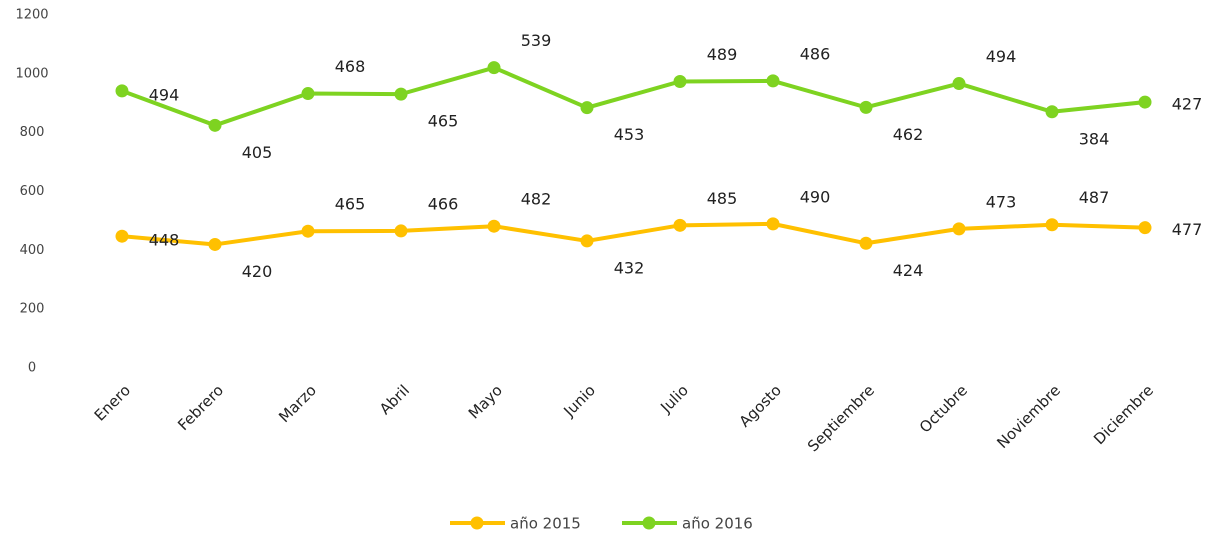 This screenshot has width=1211, height=540. Describe the element at coordinates (629, 134) in the screenshot. I see `data-label: 453` at that location.